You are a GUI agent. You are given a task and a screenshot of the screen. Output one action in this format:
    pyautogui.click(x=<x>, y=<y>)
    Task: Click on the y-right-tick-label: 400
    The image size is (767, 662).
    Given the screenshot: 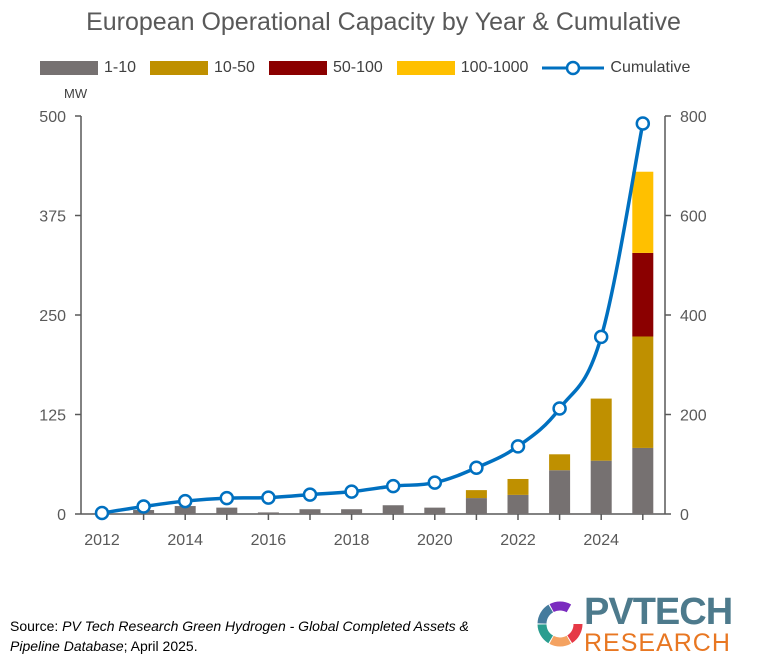 What is the action you would take?
    pyautogui.click(x=693, y=316)
    